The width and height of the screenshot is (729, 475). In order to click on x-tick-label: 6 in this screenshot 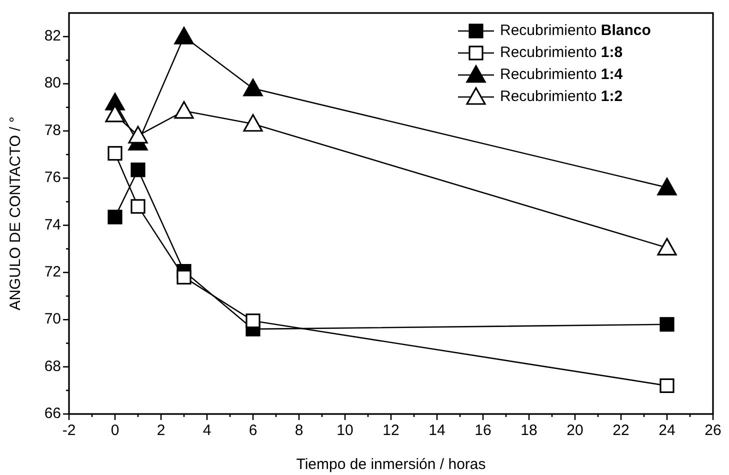, I will do `click(253, 430)`.